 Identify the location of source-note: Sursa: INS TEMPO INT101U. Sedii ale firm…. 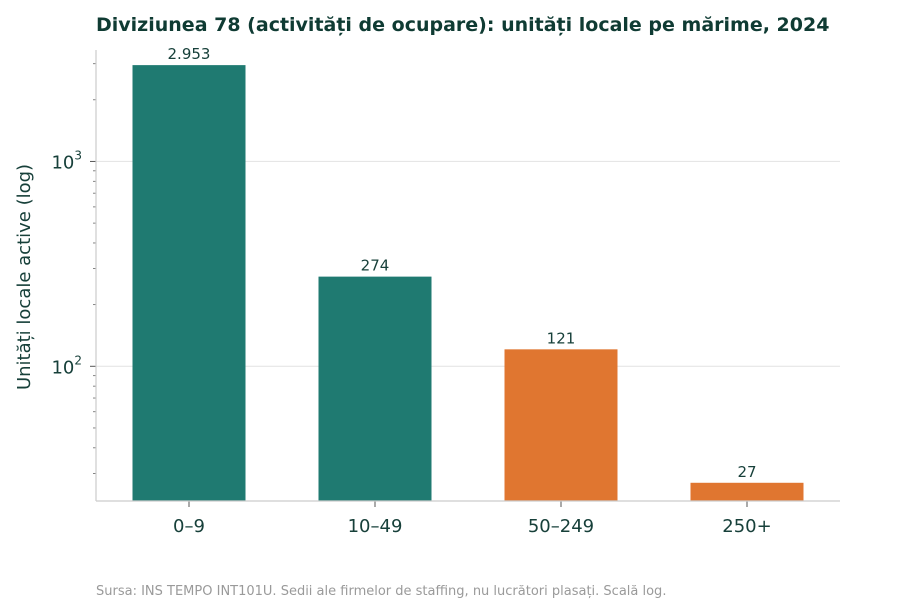
(381, 591).